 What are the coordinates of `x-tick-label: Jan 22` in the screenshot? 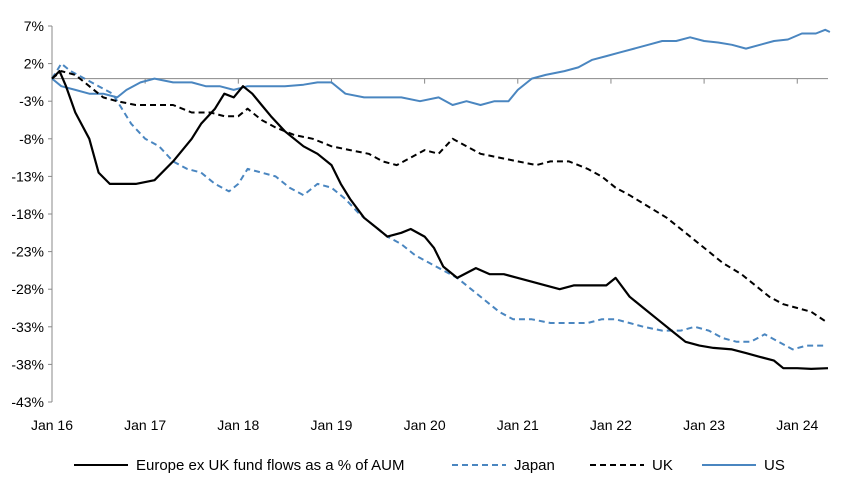 It's located at (611, 425).